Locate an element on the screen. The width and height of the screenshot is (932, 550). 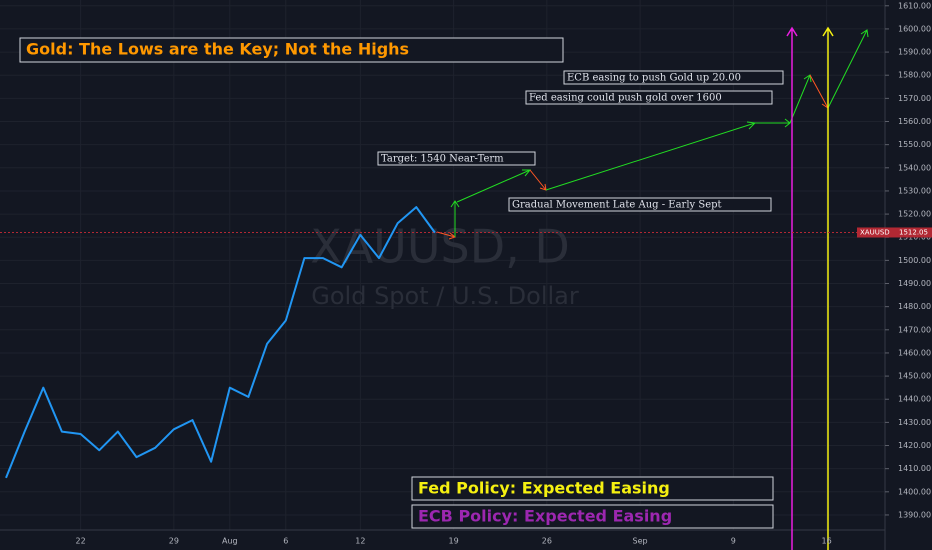
y-tick-label: 1590.00 is located at coordinates (914, 52).